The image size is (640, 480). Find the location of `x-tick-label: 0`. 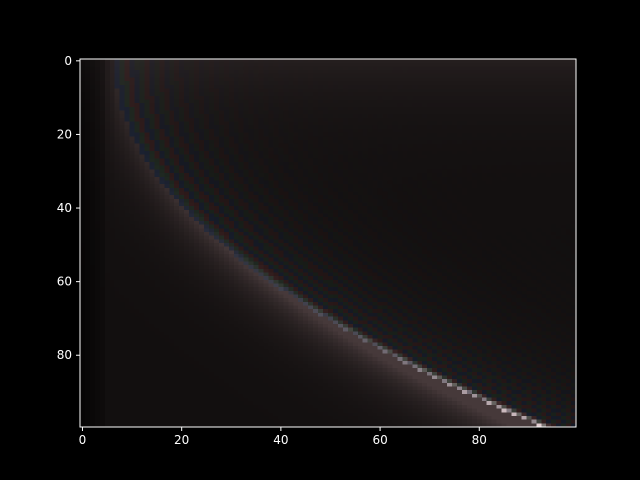

x-tick-label: 0 is located at coordinates (83, 440).